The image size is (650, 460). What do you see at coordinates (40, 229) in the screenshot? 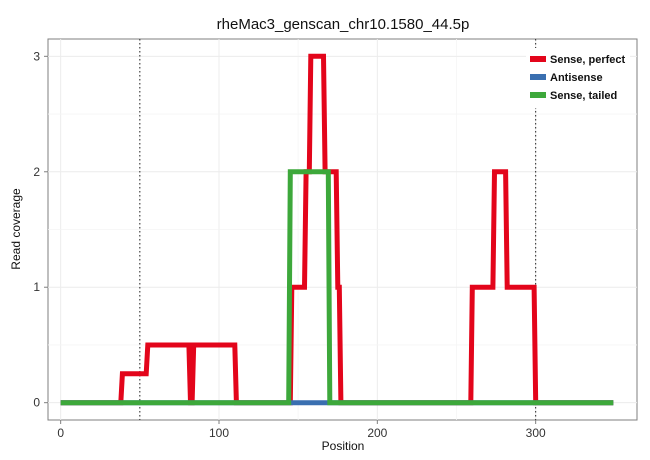
I see `y-axis-ticks: 0 1 2 3` at bounding box center [40, 229].